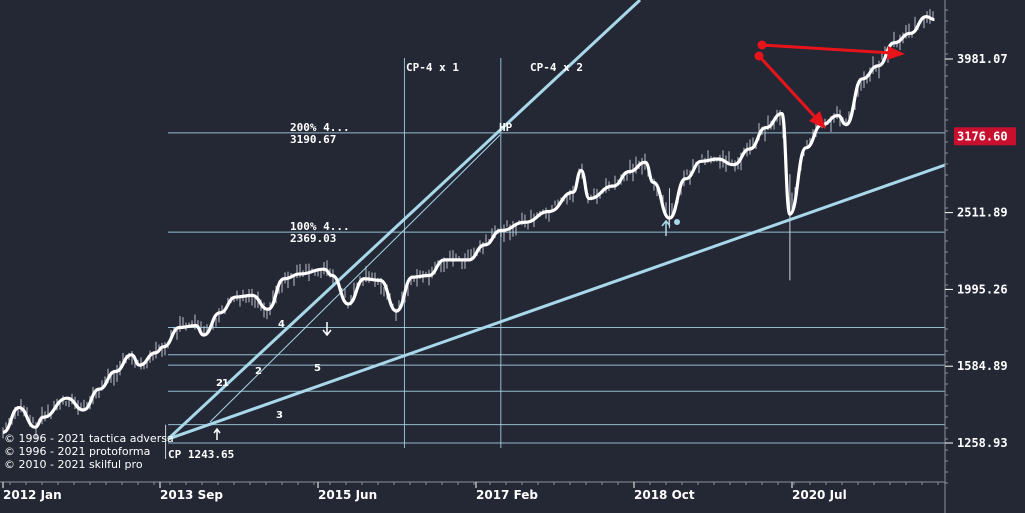 This screenshot has height=513, width=1025. What do you see at coordinates (281, 324) in the screenshot?
I see `wave-label-4: 4` at bounding box center [281, 324].